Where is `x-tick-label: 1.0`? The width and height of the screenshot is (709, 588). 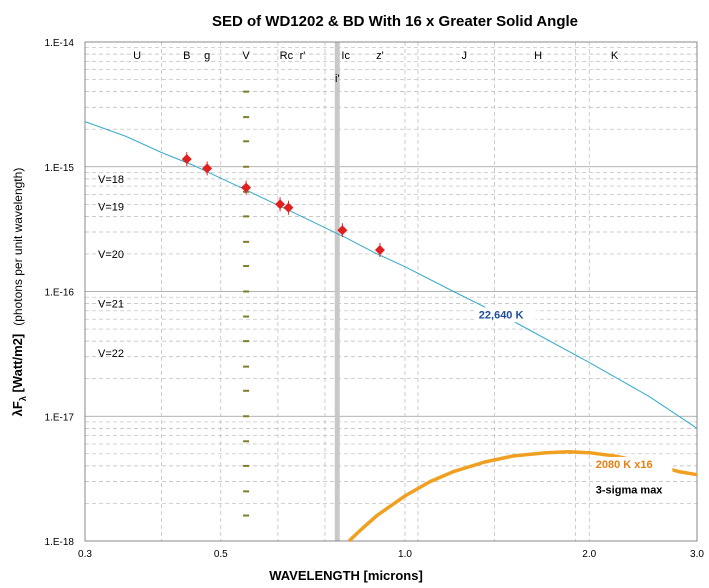
x-tick-label: 1.0 is located at coordinates (405, 554).